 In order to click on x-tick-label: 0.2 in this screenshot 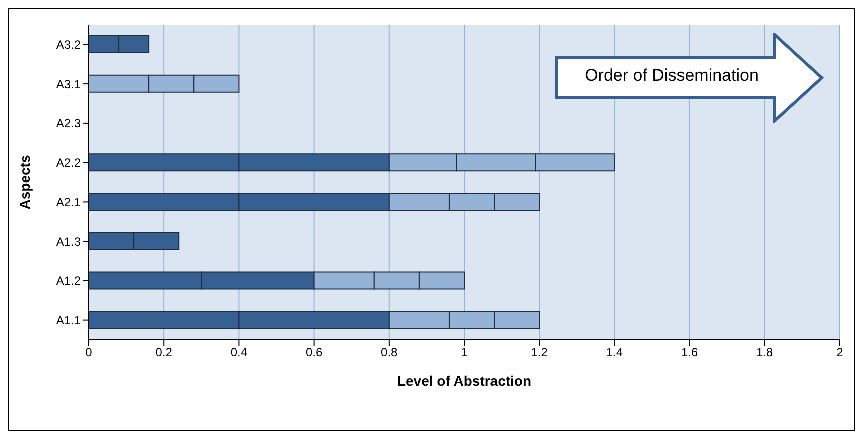, I will do `click(164, 353)`.